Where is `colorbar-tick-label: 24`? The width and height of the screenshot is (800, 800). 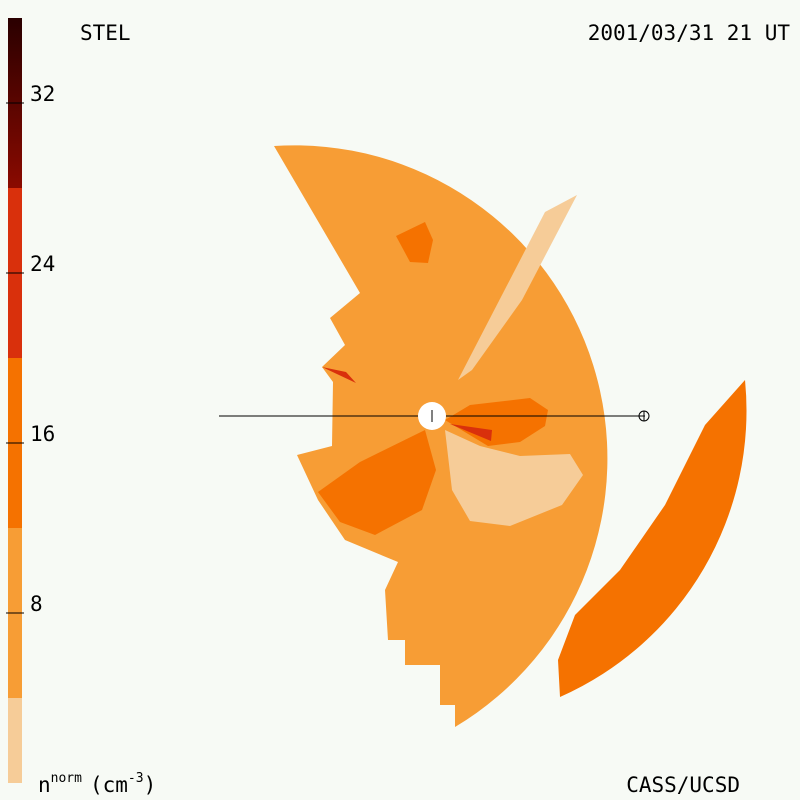 colorbar-tick-label: 24 is located at coordinates (42, 264).